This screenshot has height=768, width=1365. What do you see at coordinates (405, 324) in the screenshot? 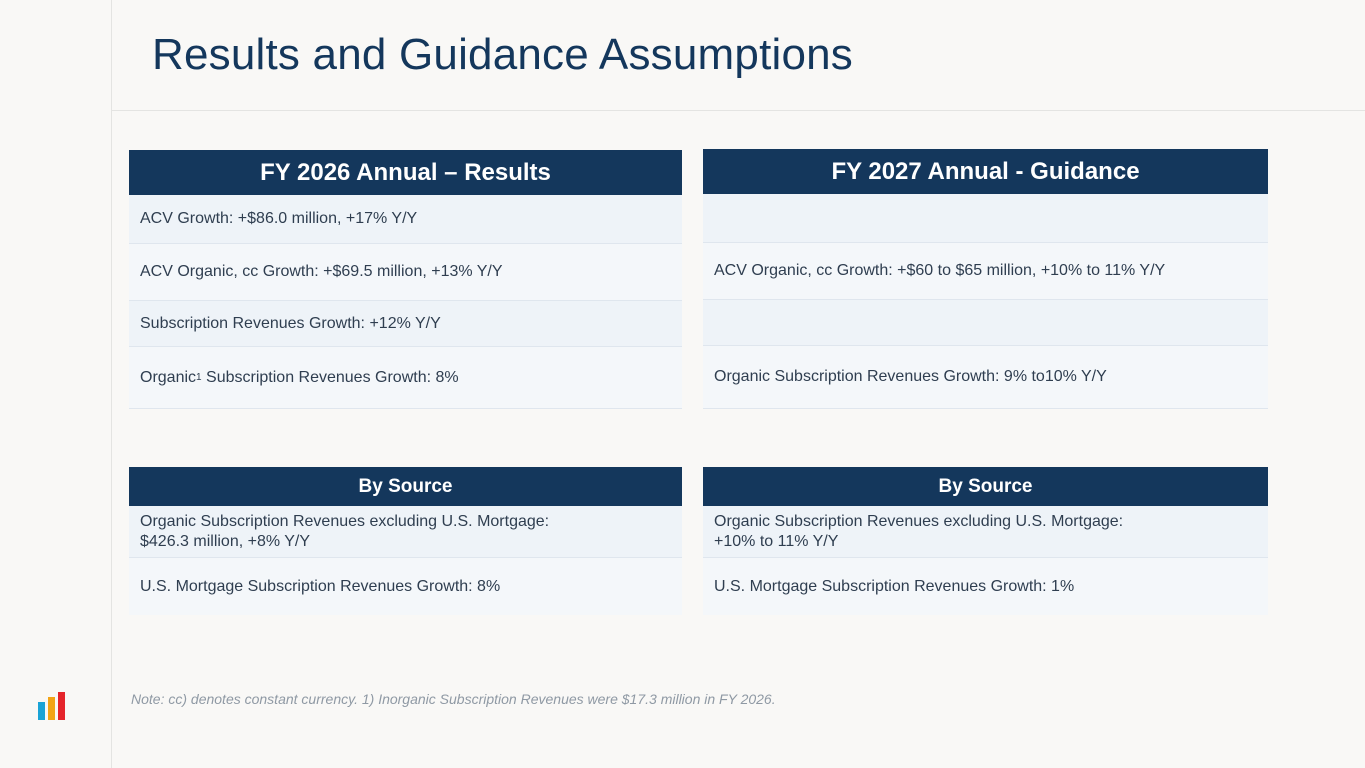
I see `results-row: Subscription Revenues Growth: +12% Y/Y` at bounding box center [405, 324].